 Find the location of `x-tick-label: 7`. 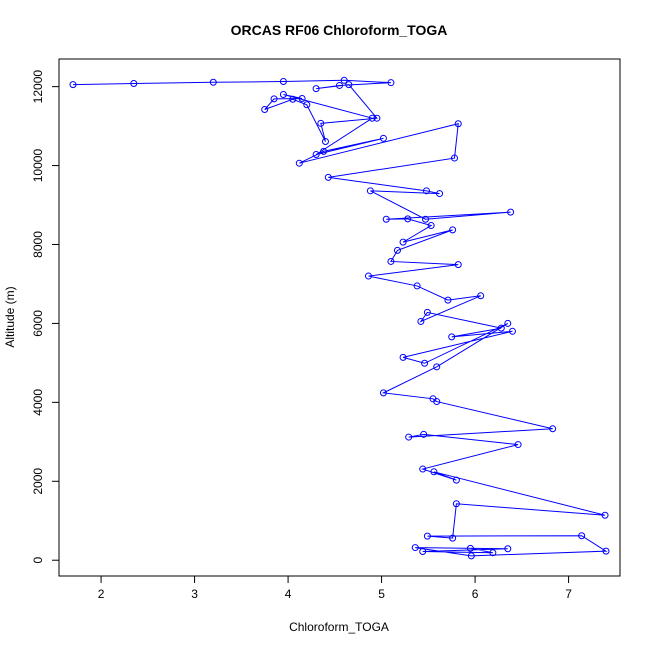

x-tick-label: 7 is located at coordinates (568, 594).